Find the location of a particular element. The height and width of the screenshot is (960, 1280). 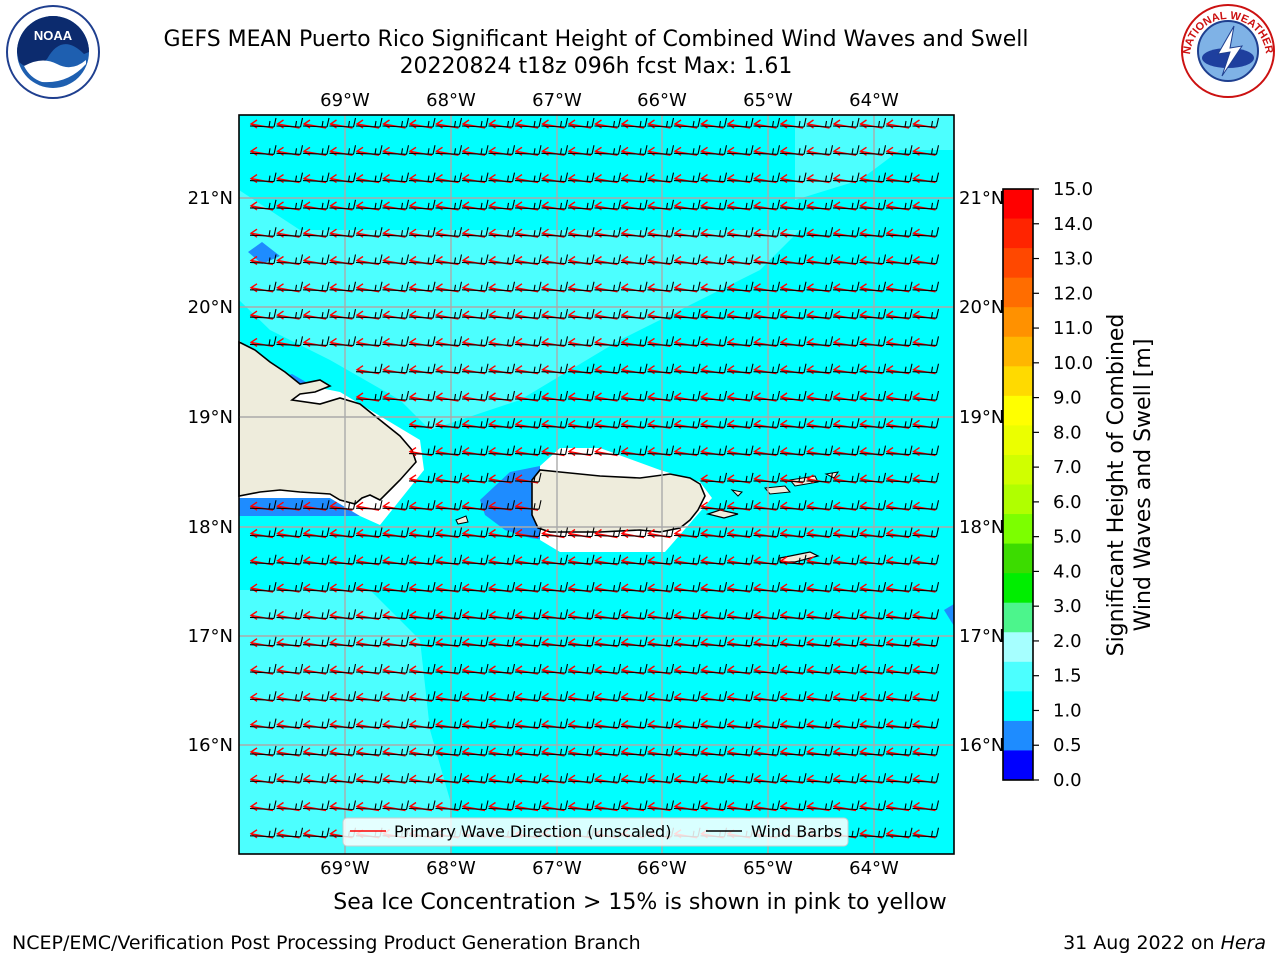

colorbar-tick-label: 3.0 is located at coordinates (1067, 606).